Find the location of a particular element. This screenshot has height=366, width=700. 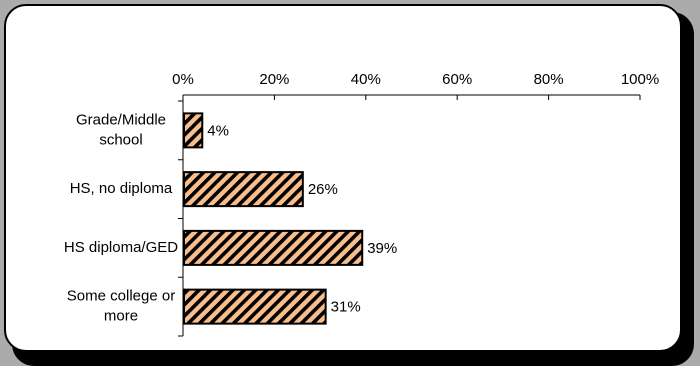

category-label: Some college or is located at coordinates (121, 296).